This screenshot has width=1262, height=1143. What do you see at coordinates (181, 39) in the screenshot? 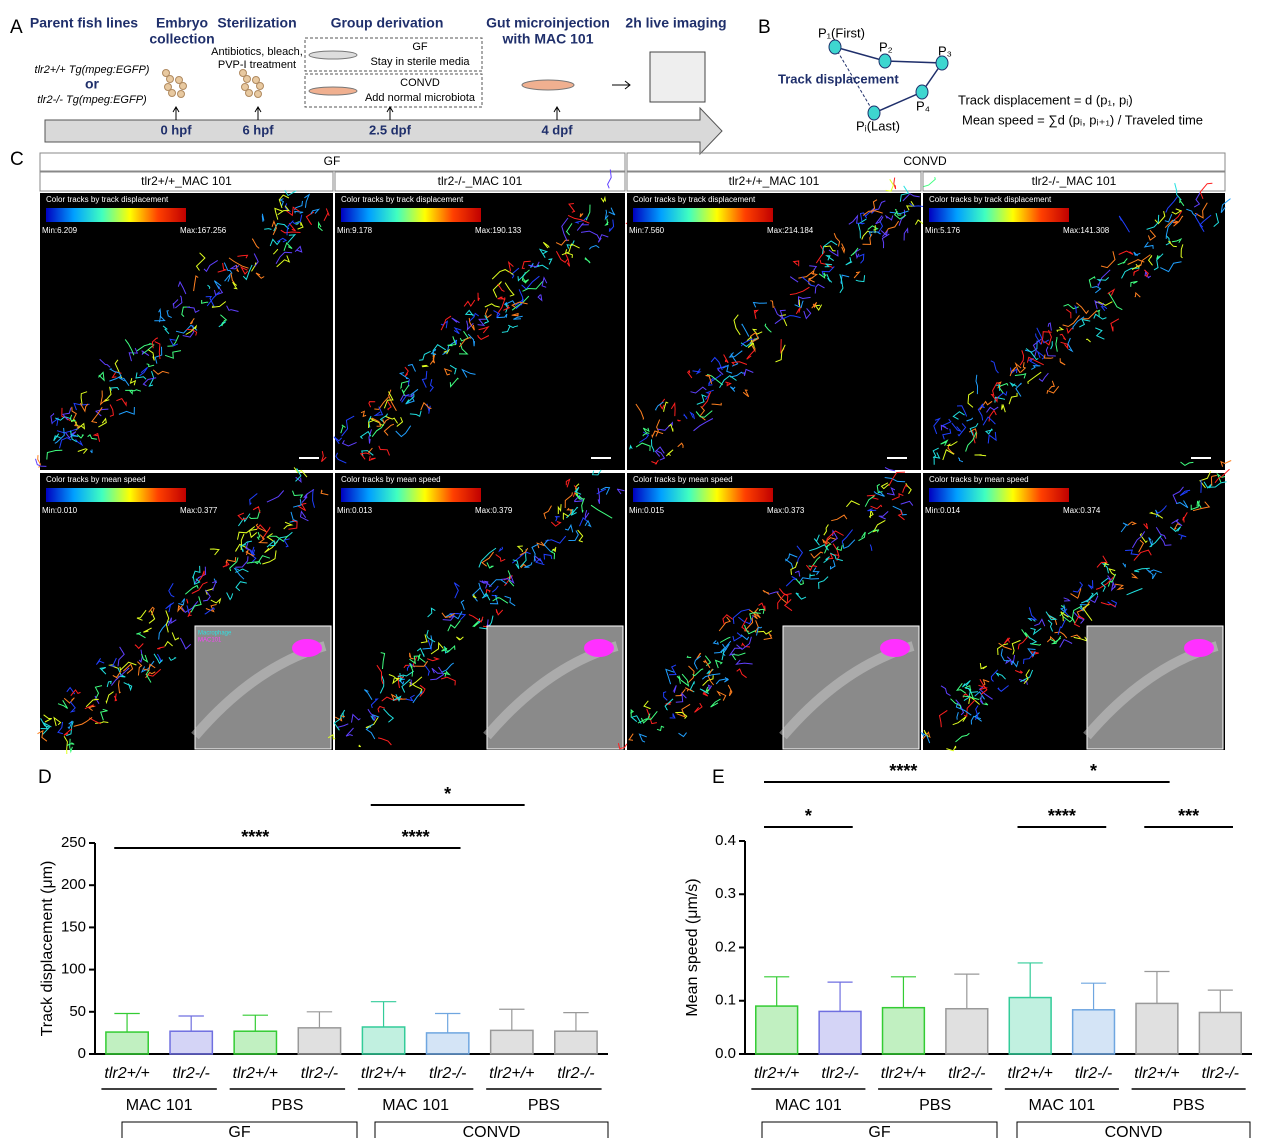
I see `step-title: collection` at bounding box center [181, 39].